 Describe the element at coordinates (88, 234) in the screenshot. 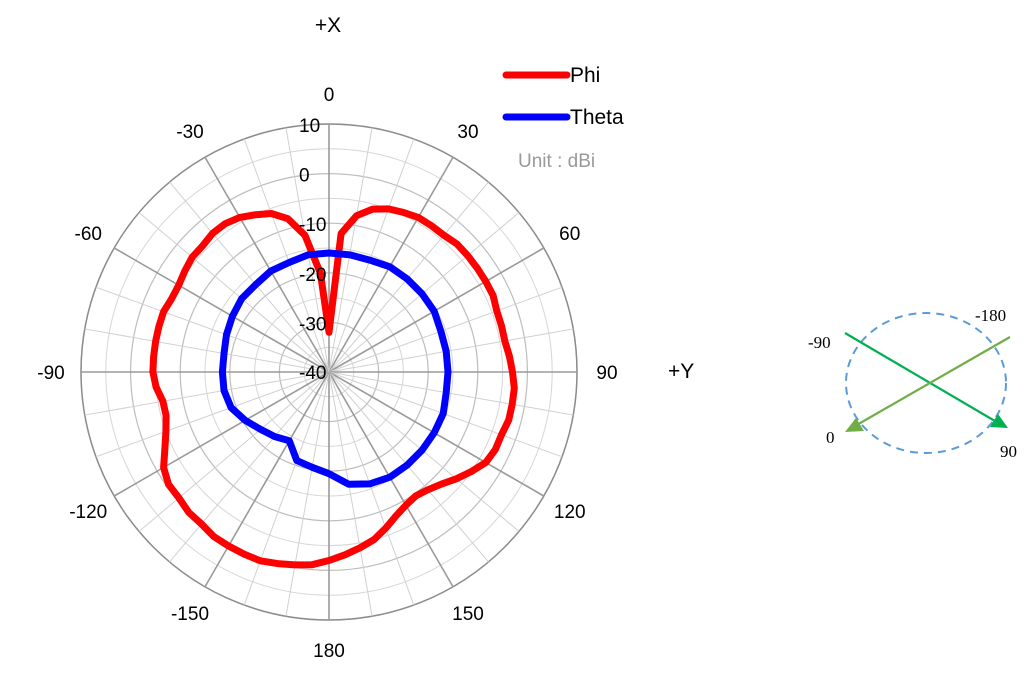

I see `angle-tick-label: -60` at that location.